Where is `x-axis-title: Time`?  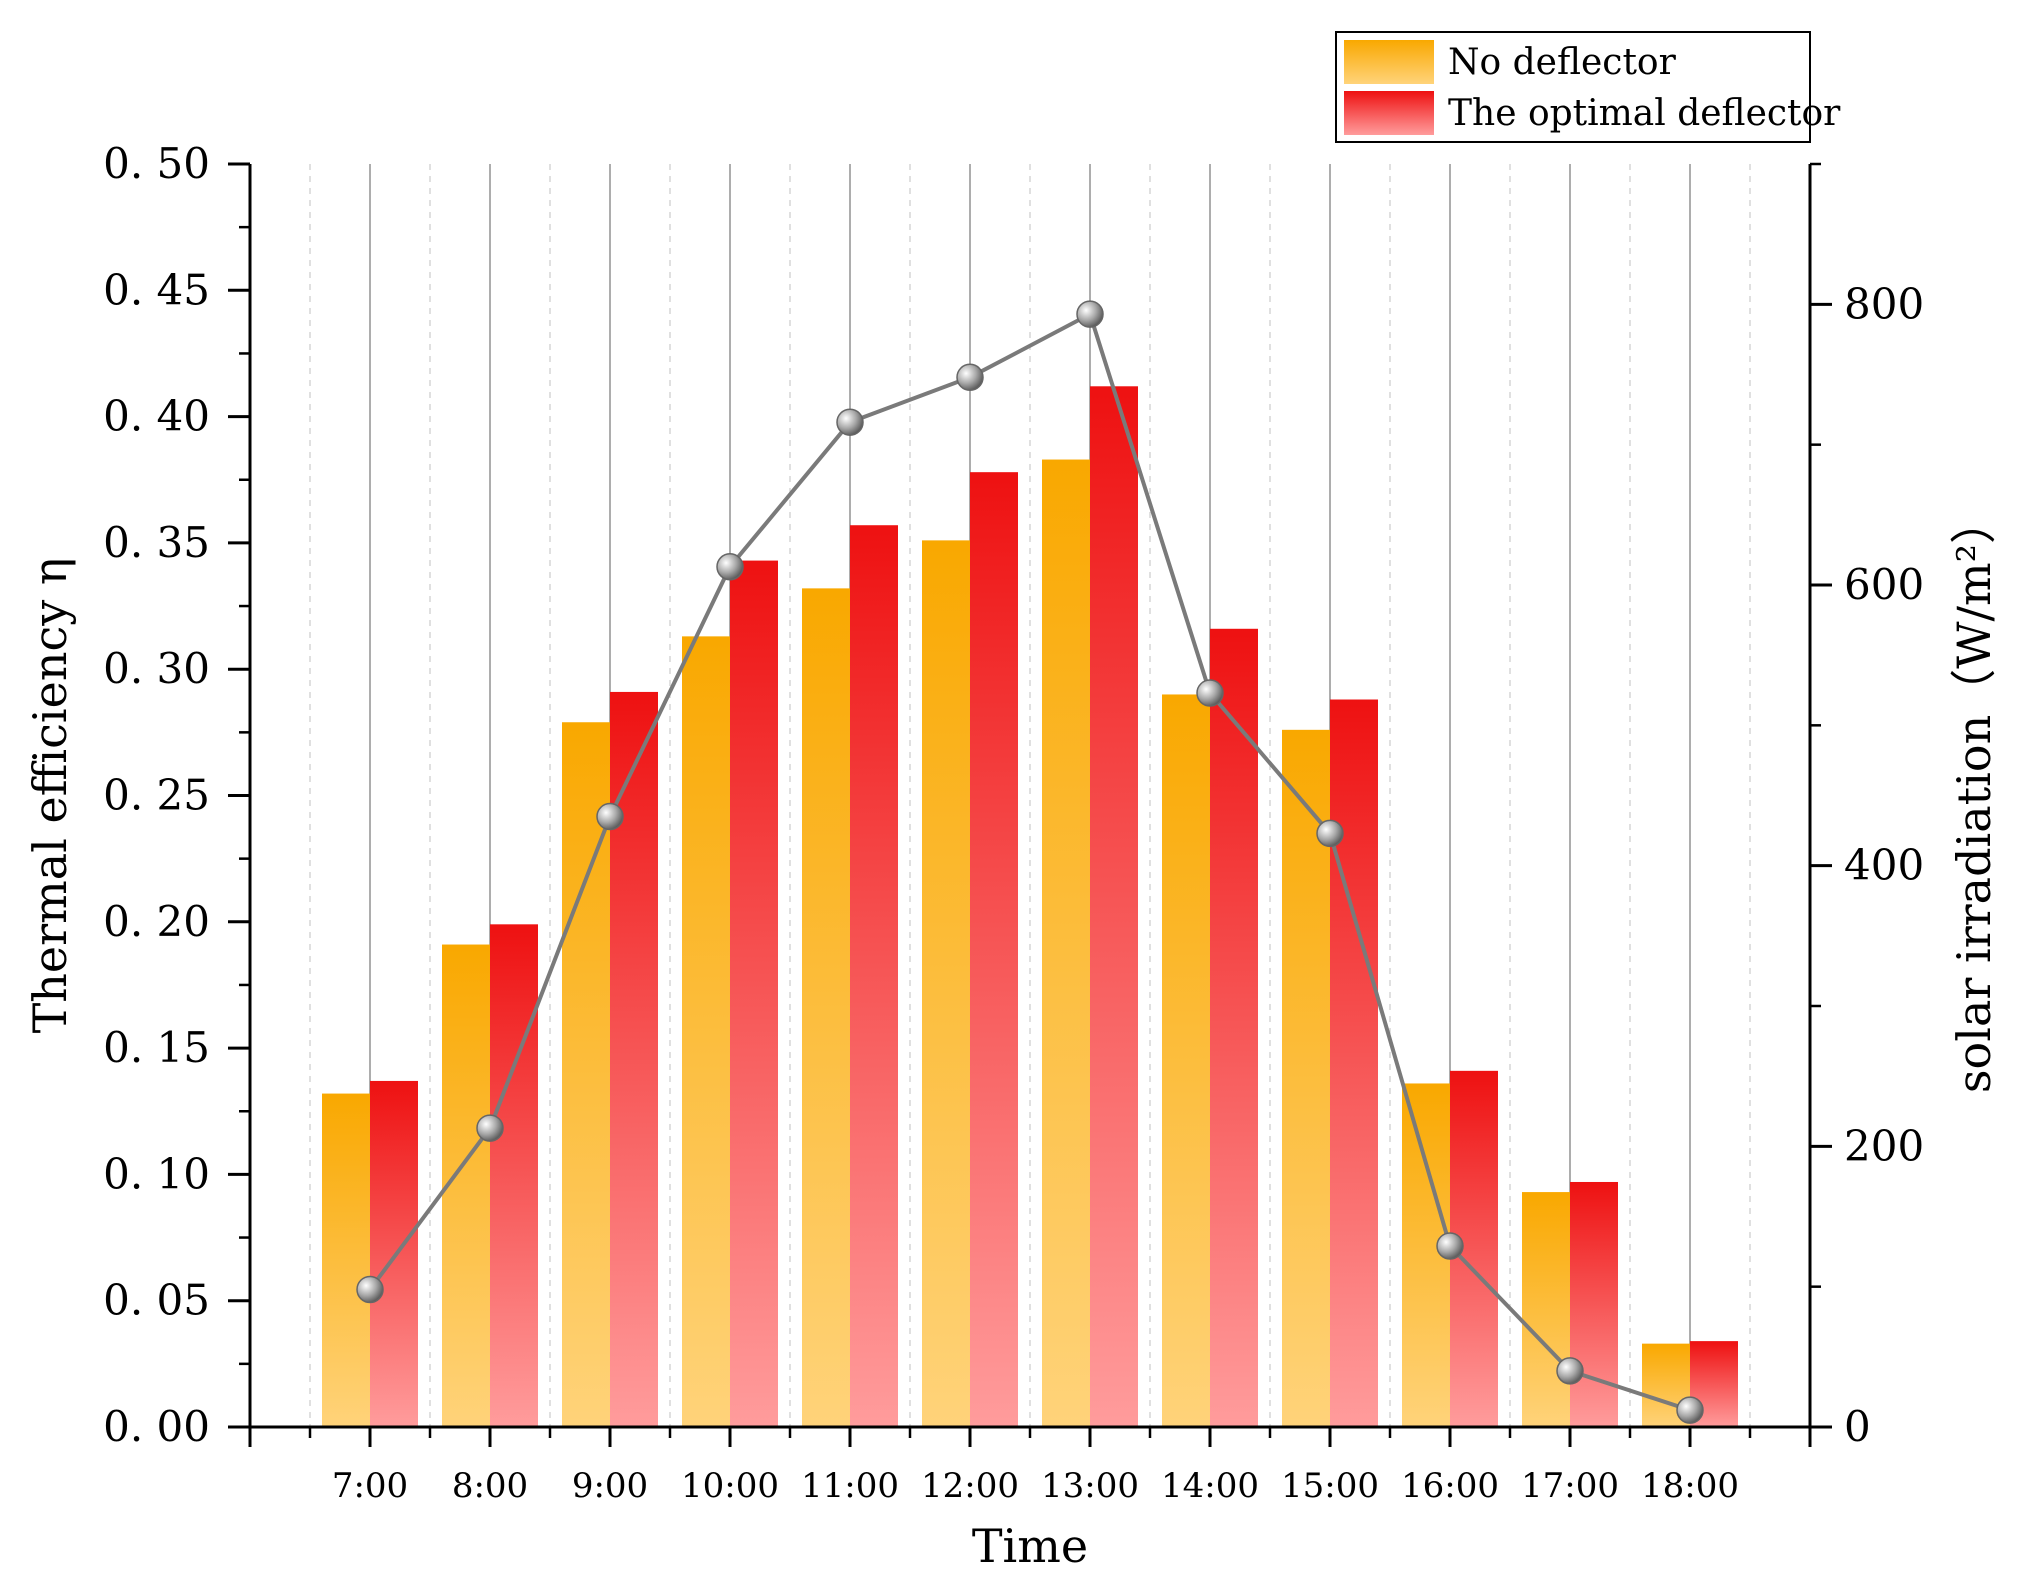 x-axis-title: Time is located at coordinates (1030, 1546).